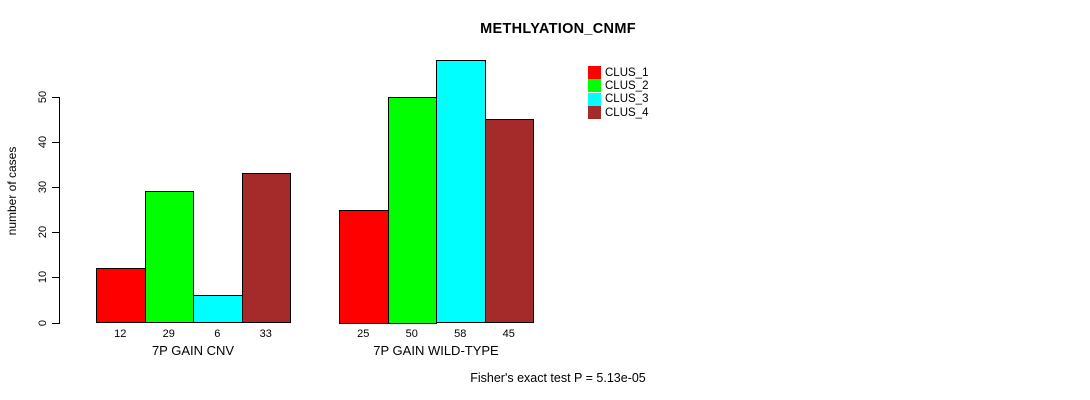 The image size is (1090, 400). What do you see at coordinates (508, 334) in the screenshot?
I see `bar-value-label: 45` at bounding box center [508, 334].